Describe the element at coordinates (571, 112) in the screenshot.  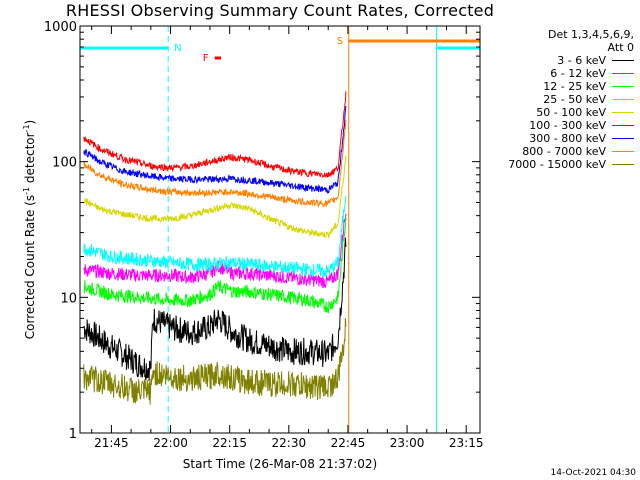
I see `legend-item-label: 50 - 100 keV` at that location.